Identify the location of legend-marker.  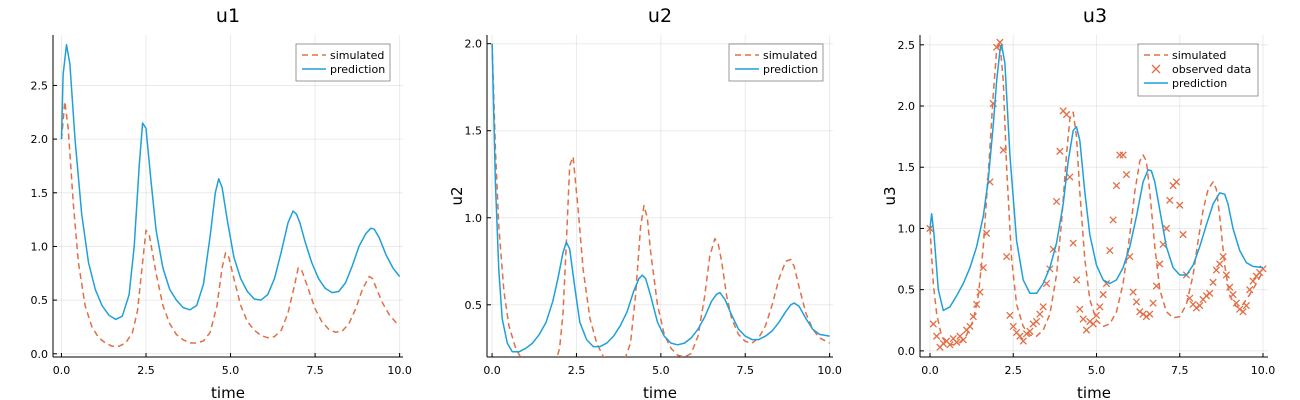
(1156, 69).